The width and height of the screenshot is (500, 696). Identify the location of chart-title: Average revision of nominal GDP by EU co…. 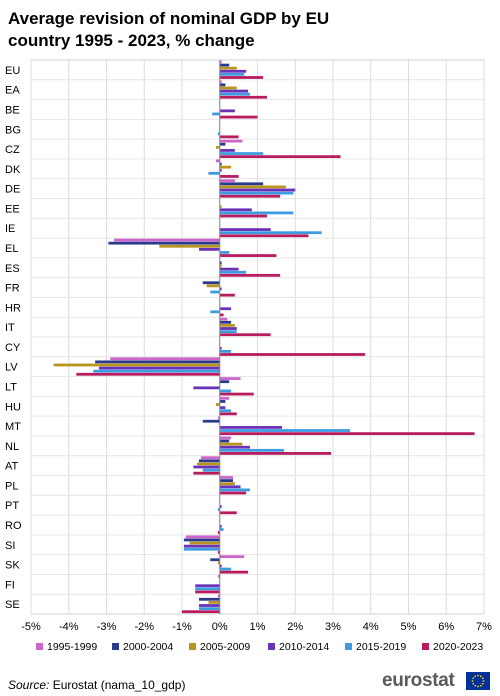
(248, 30).